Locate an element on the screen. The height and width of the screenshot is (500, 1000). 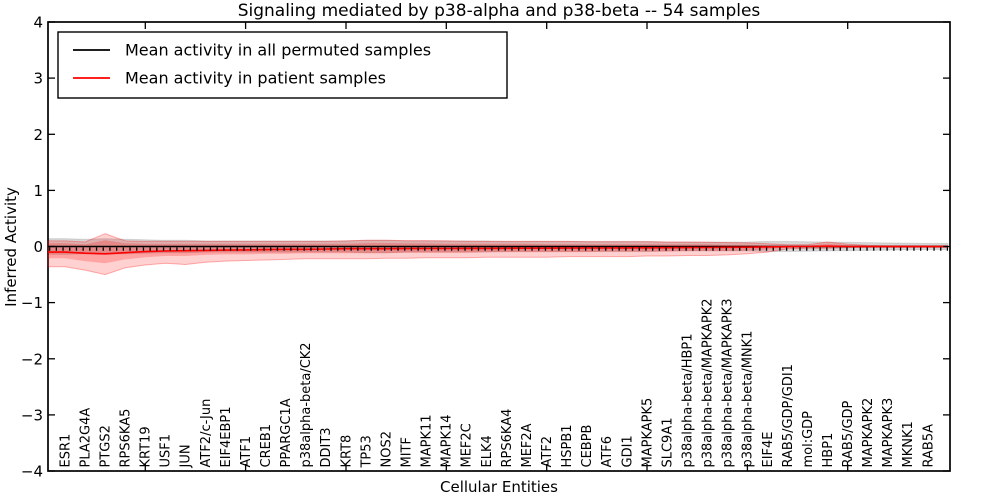
x-tick-label: SLC9A1 is located at coordinates (667, 442).